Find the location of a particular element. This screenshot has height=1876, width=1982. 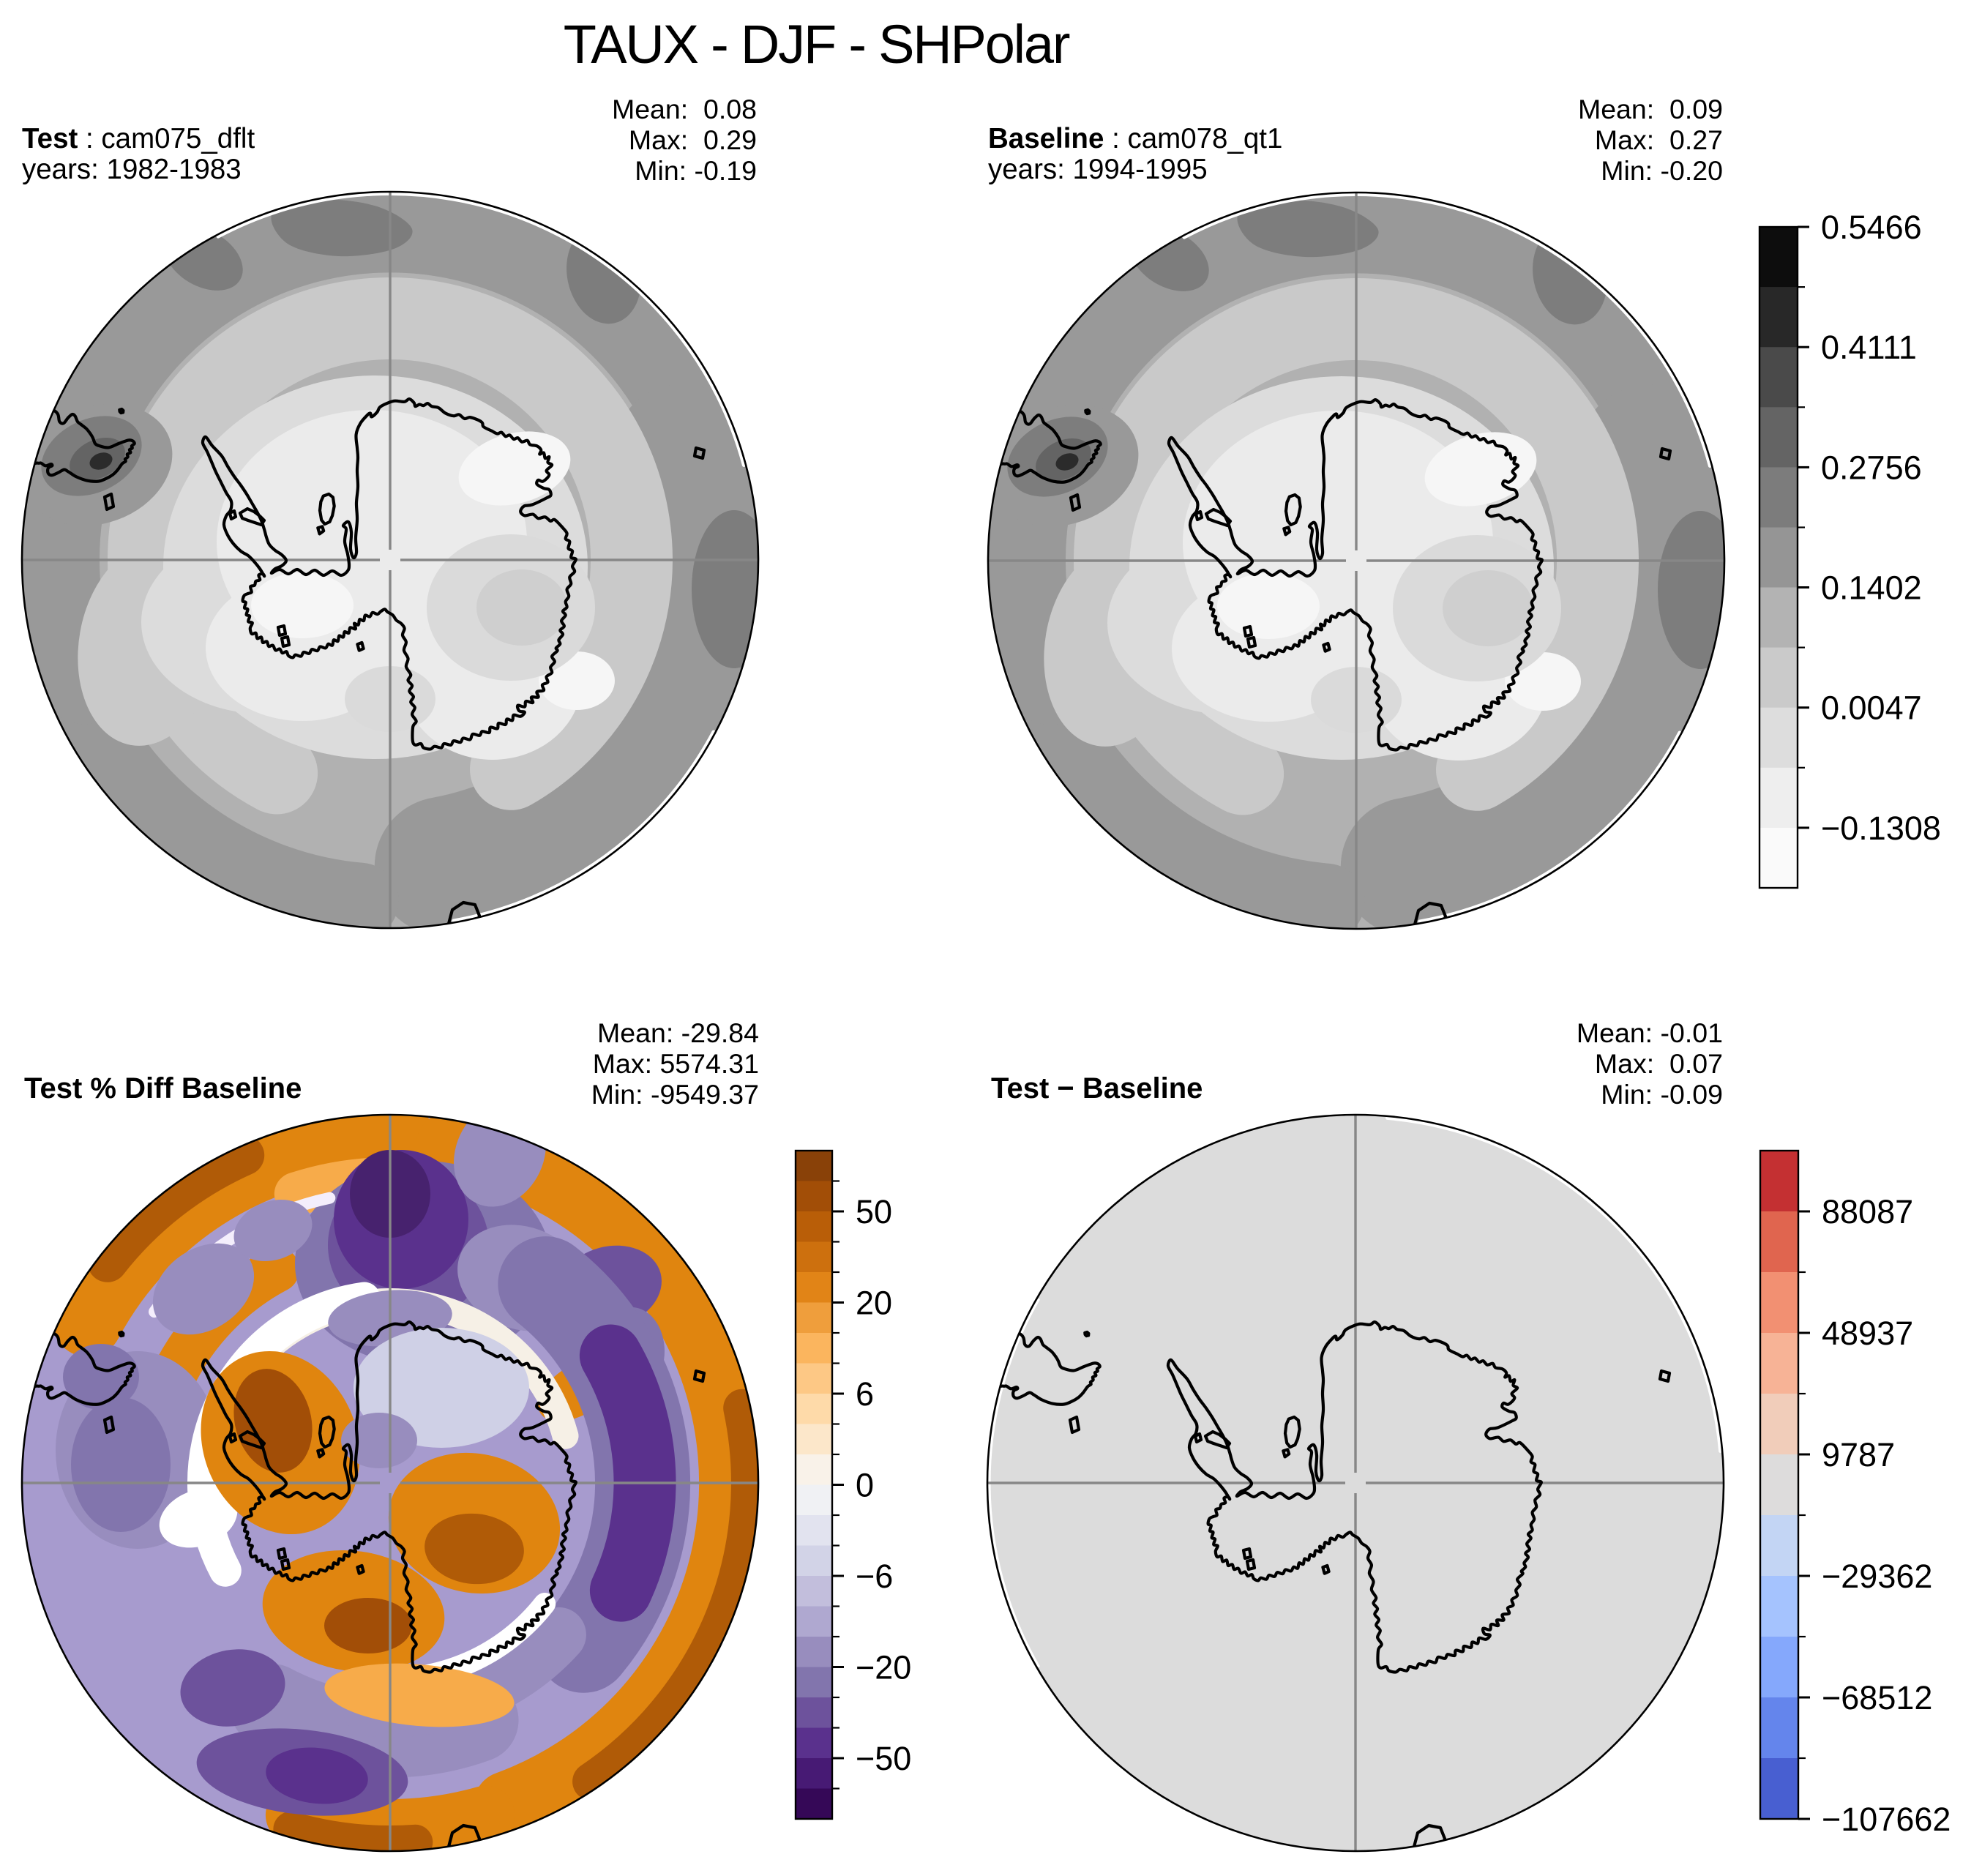

svg-text: Max: 0.29 is located at coordinates (693, 139).